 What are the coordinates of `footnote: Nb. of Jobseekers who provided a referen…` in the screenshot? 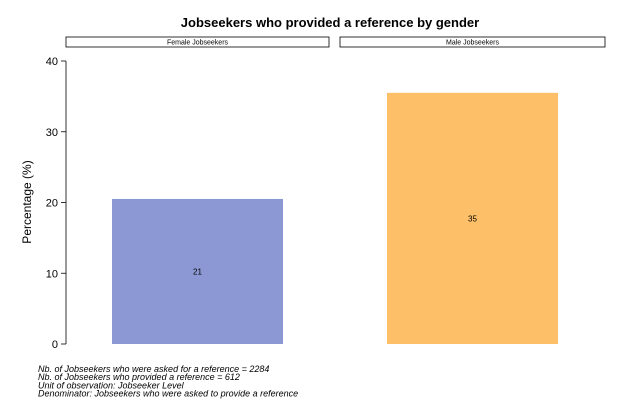 It's located at (139, 377).